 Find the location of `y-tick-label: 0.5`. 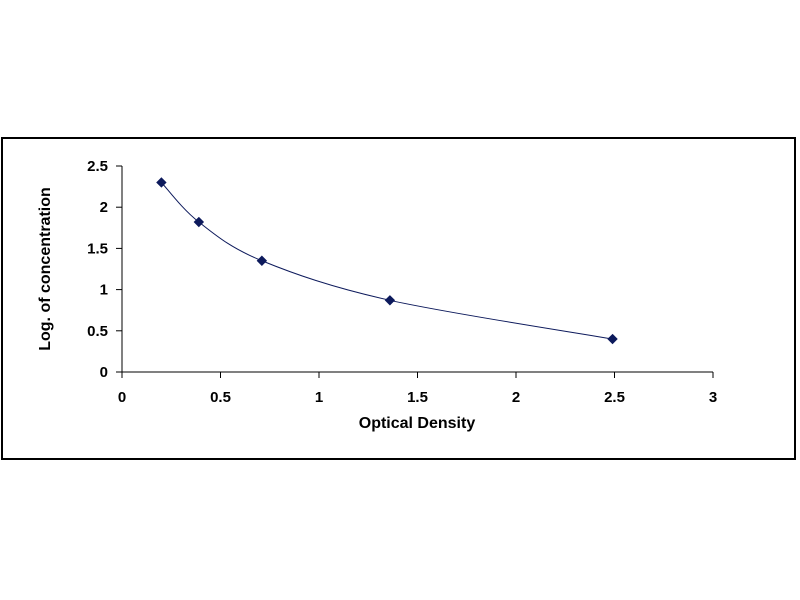

y-tick-label: 0.5 is located at coordinates (97, 331).